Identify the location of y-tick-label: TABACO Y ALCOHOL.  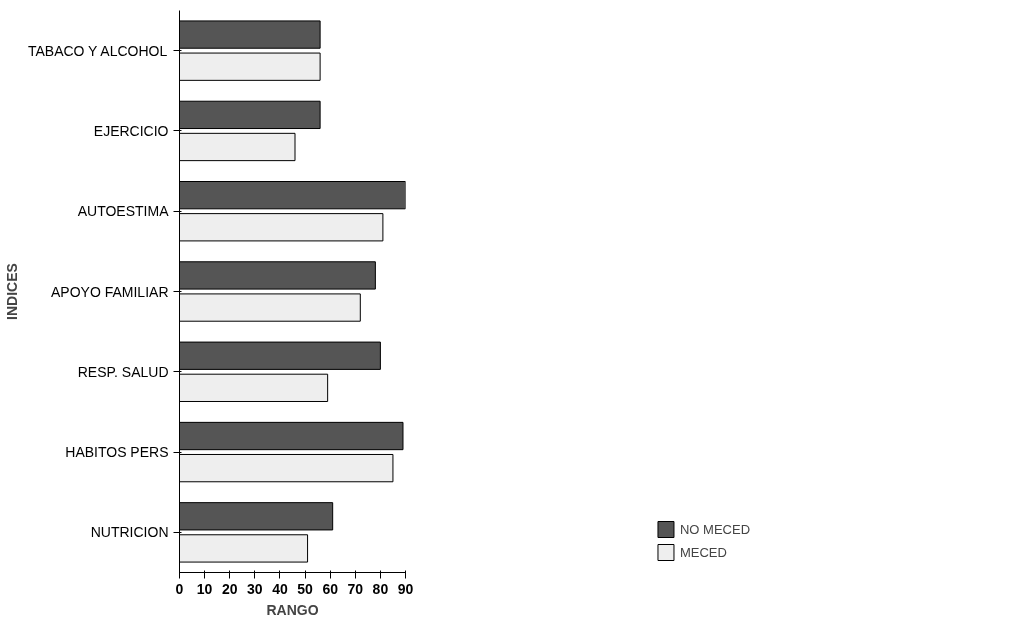
(97, 50).